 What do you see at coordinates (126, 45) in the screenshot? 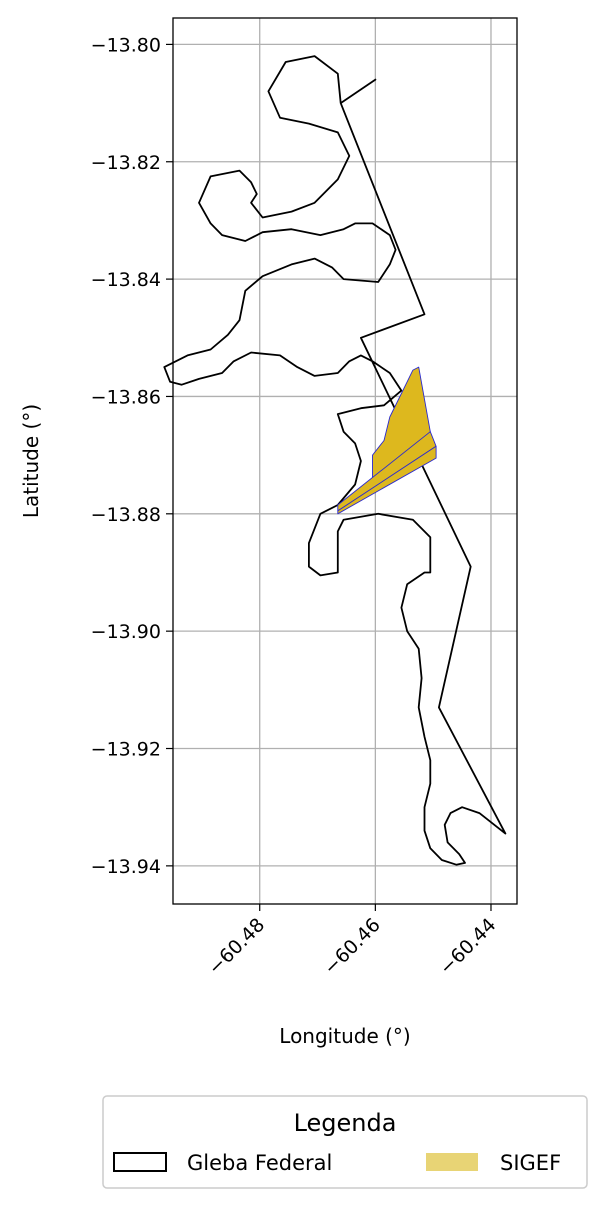
I see `y-tick-label: −13.80` at bounding box center [126, 45].